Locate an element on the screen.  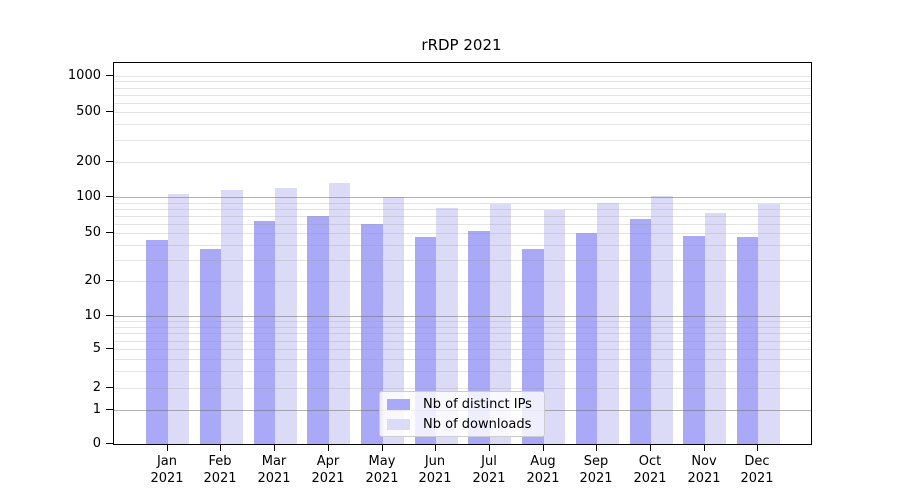
bar-distinct-ips-may is located at coordinates (372, 333).